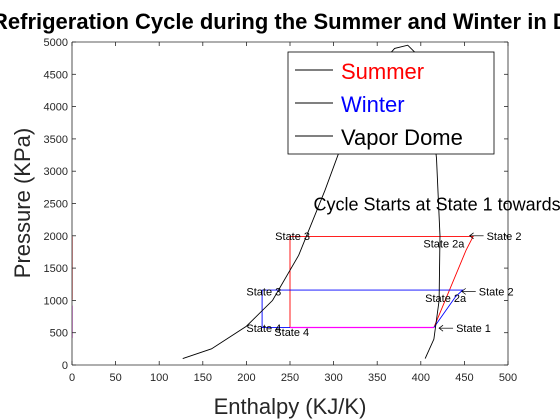  Describe the element at coordinates (56, 269) in the screenshot. I see `y-tick-label: 1500` at that location.